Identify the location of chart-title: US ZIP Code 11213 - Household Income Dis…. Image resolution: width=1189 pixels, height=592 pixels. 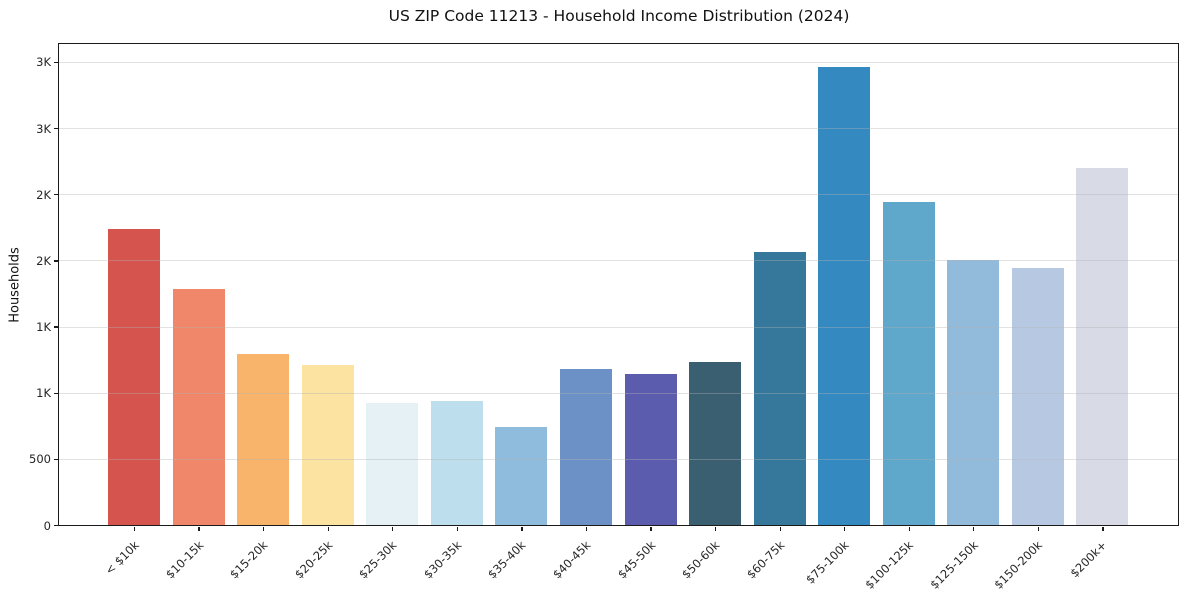
(619, 16).